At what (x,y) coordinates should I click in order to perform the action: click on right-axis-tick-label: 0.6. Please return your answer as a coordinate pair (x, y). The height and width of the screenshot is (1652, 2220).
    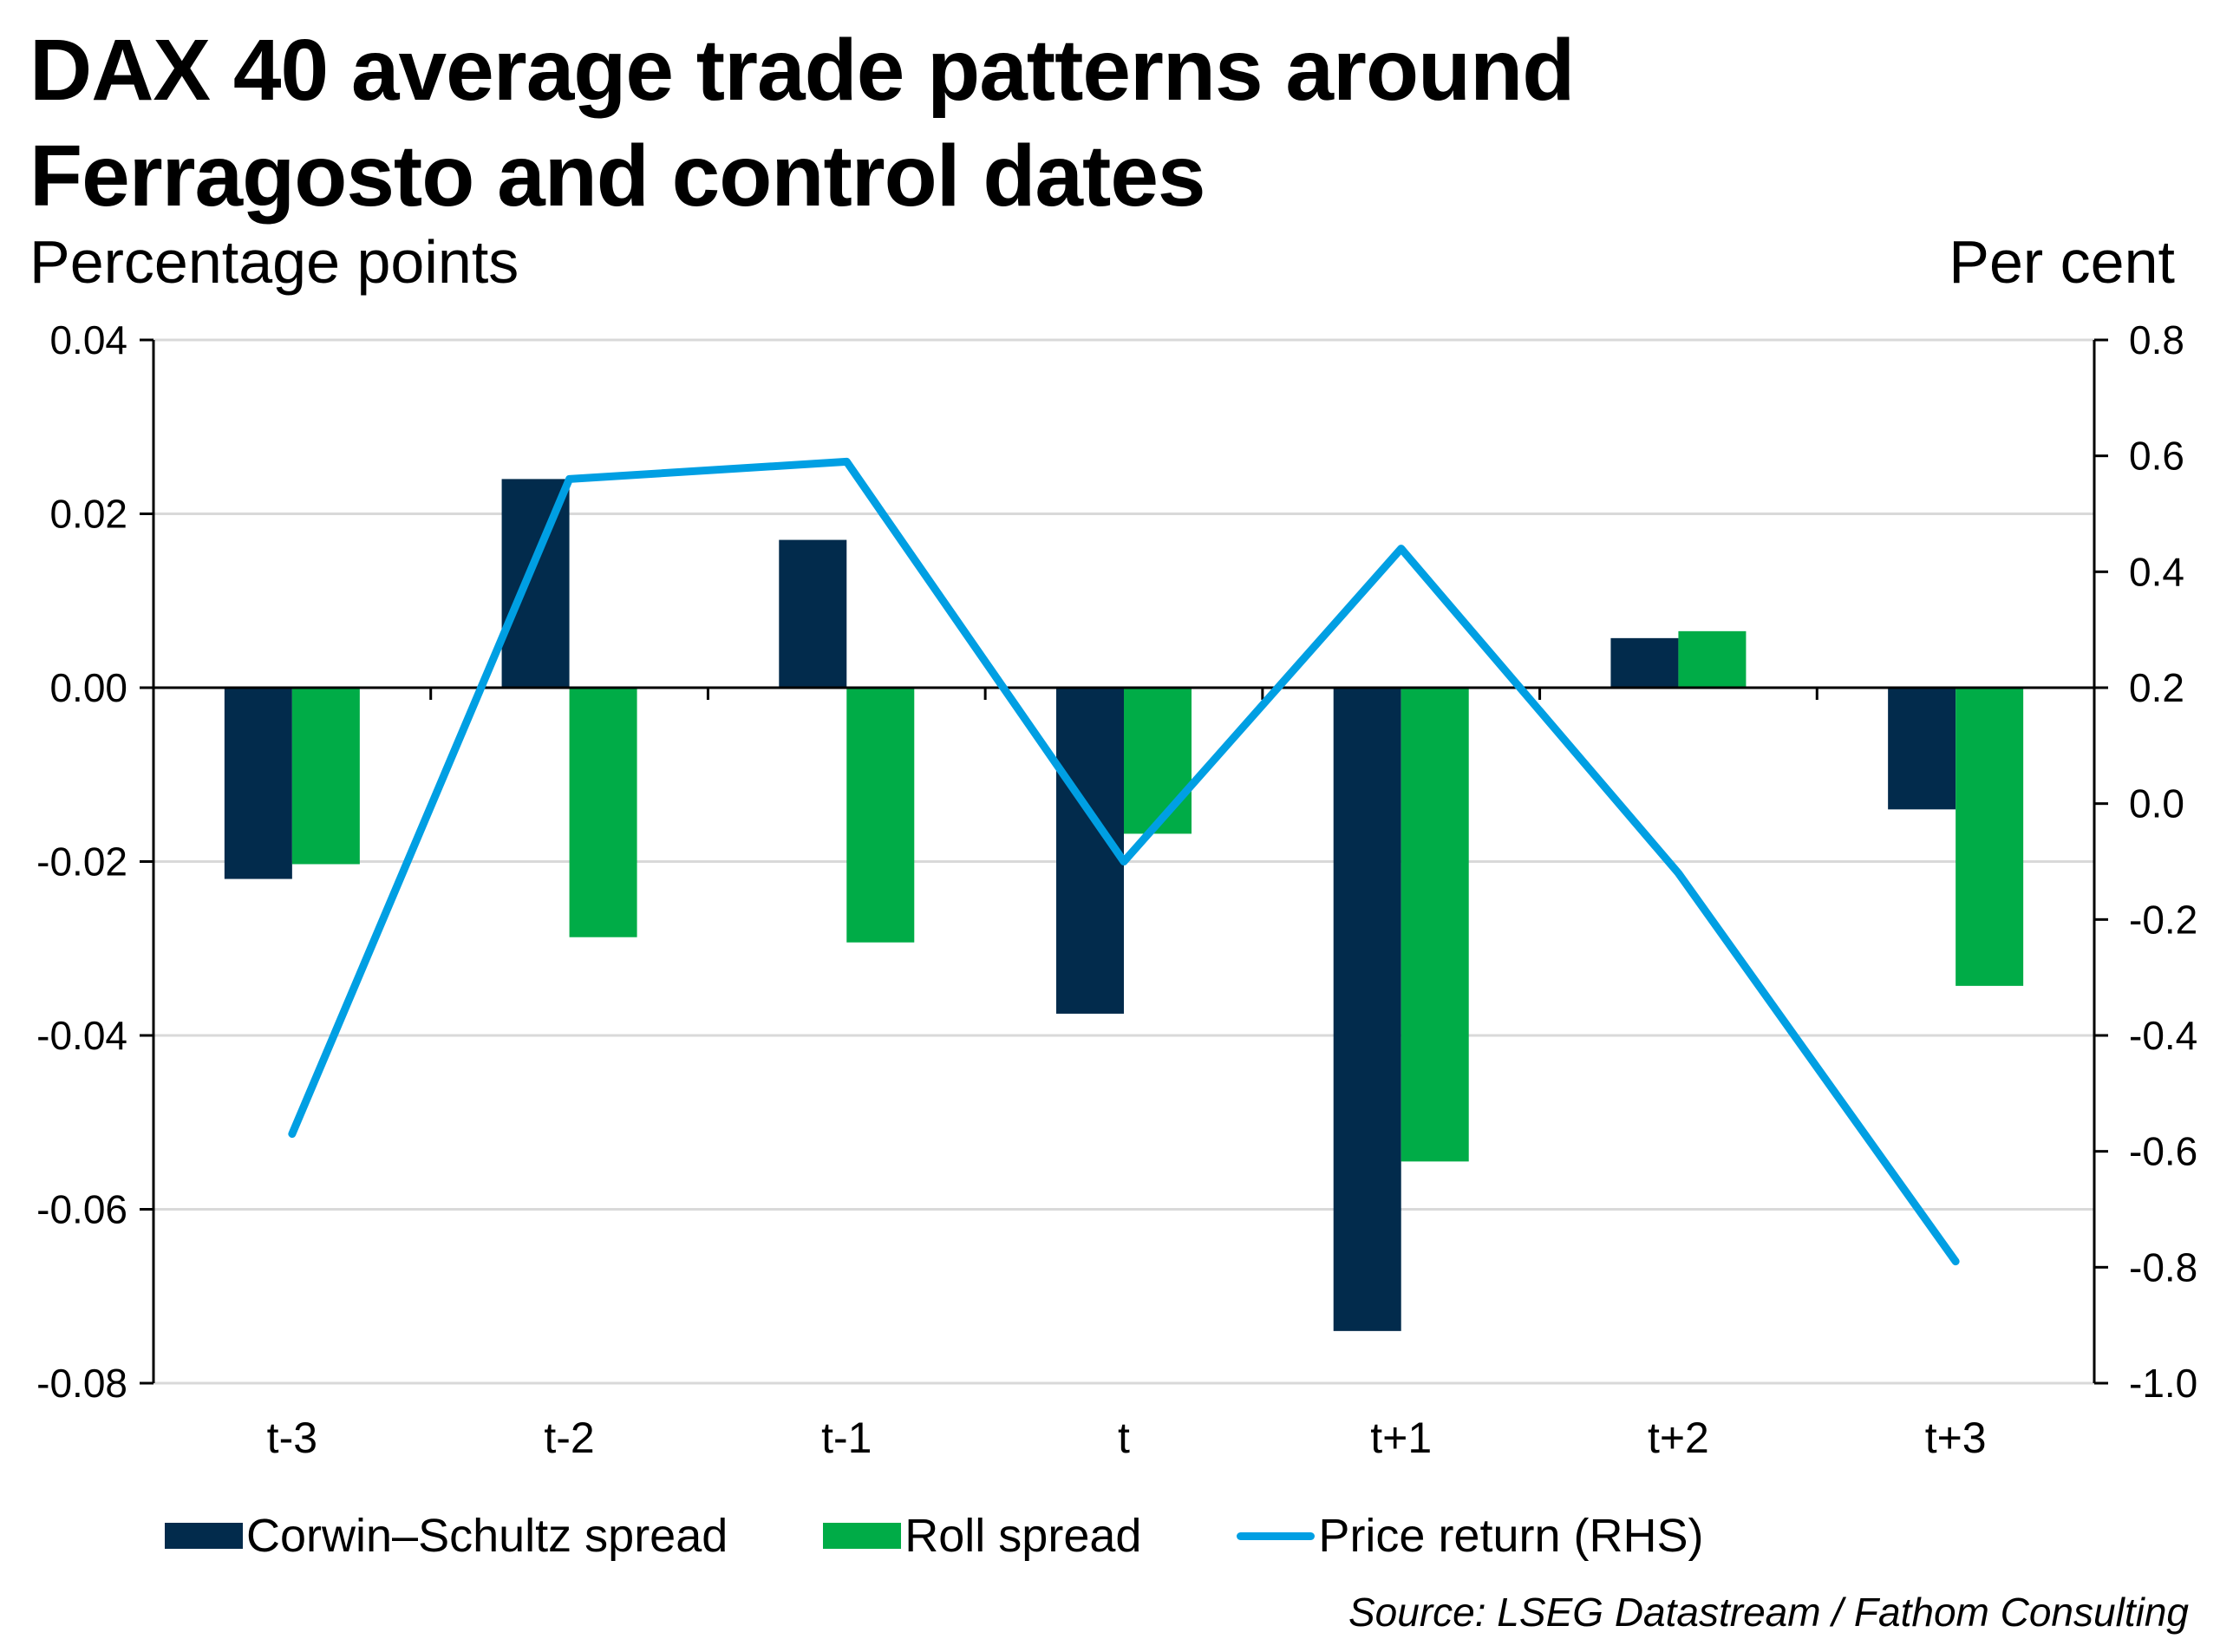
    Looking at the image, I should click on (2156, 457).